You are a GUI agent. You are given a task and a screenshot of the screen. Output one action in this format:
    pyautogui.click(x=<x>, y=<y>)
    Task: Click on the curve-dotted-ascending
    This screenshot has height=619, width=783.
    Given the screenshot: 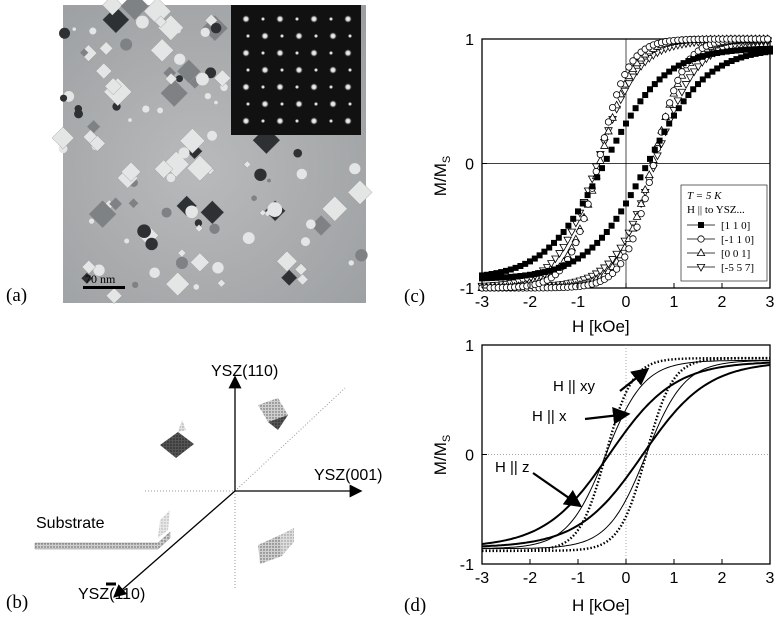 What is the action you would take?
    pyautogui.click(x=626, y=455)
    